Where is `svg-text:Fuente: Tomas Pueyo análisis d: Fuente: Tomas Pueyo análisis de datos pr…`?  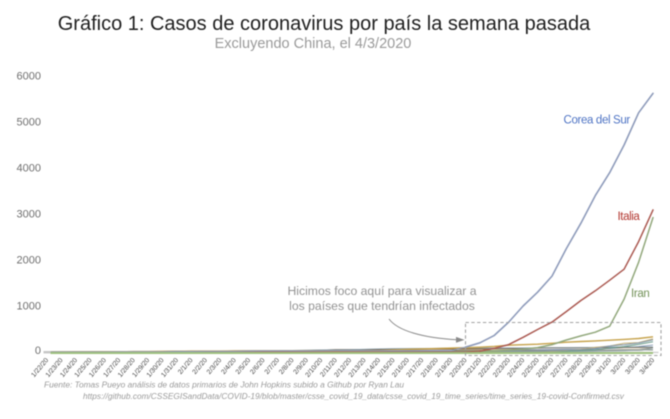
svg-text:Fuente: Tomas Pueyo análisis d: Fuente: Tomas Pueyo análisis de datos pr… is located at coordinates (224, 384).